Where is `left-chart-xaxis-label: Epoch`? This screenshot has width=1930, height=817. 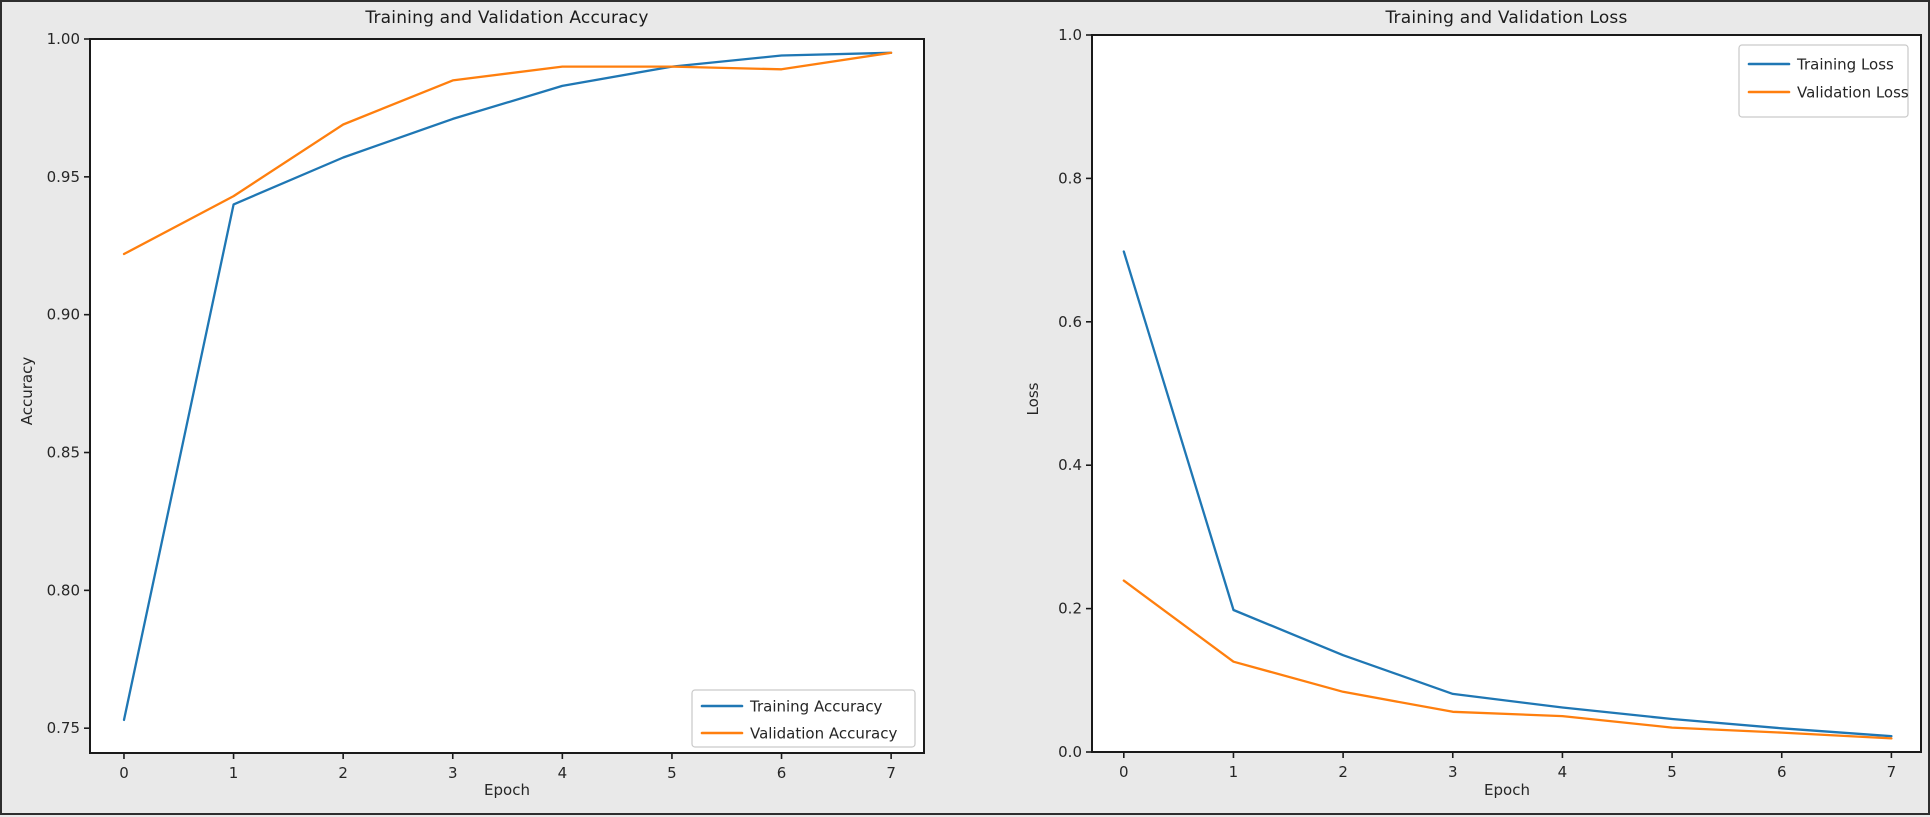 left-chart-xaxis-label: Epoch is located at coordinates (507, 790).